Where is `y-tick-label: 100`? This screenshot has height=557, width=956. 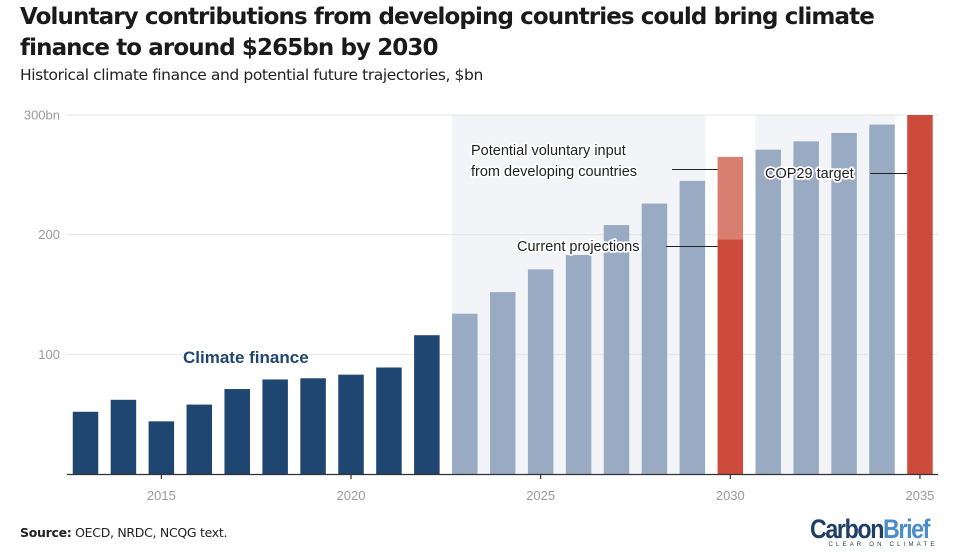 y-tick-label: 100 is located at coordinates (49, 354).